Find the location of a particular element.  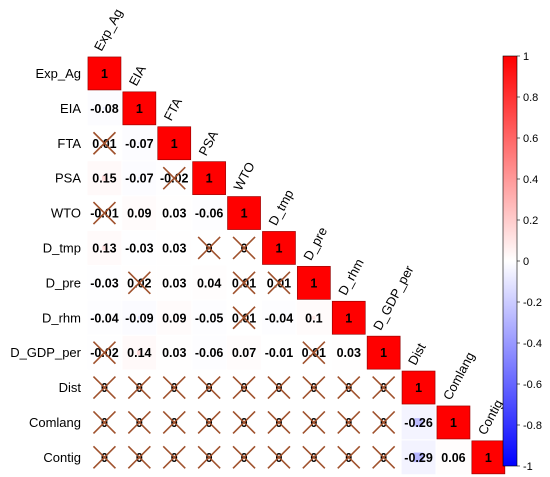

cell-Comlang-D_pre: 0 is located at coordinates (313, 422).